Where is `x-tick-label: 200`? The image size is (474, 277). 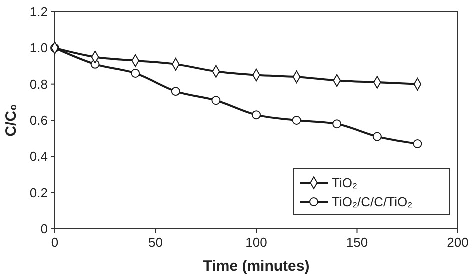 x-tick-label: 200 is located at coordinates (458, 242).